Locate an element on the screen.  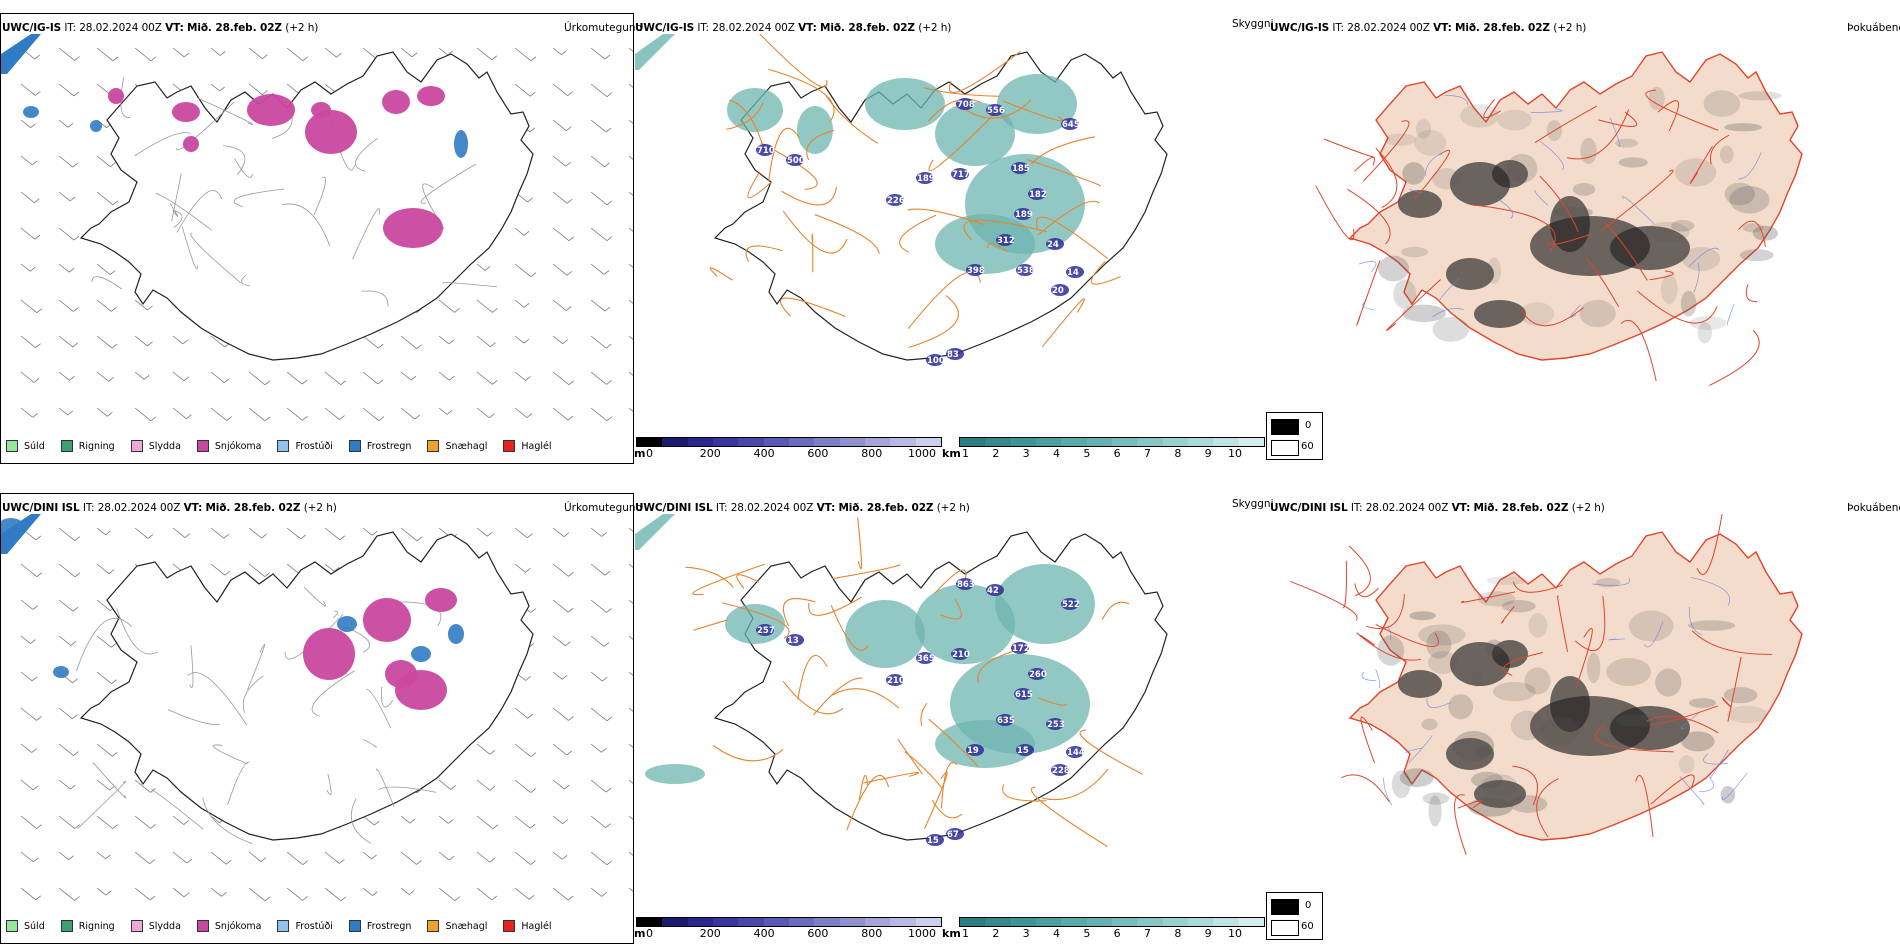
low-cloud-base-area is located at coordinates (925, 658).